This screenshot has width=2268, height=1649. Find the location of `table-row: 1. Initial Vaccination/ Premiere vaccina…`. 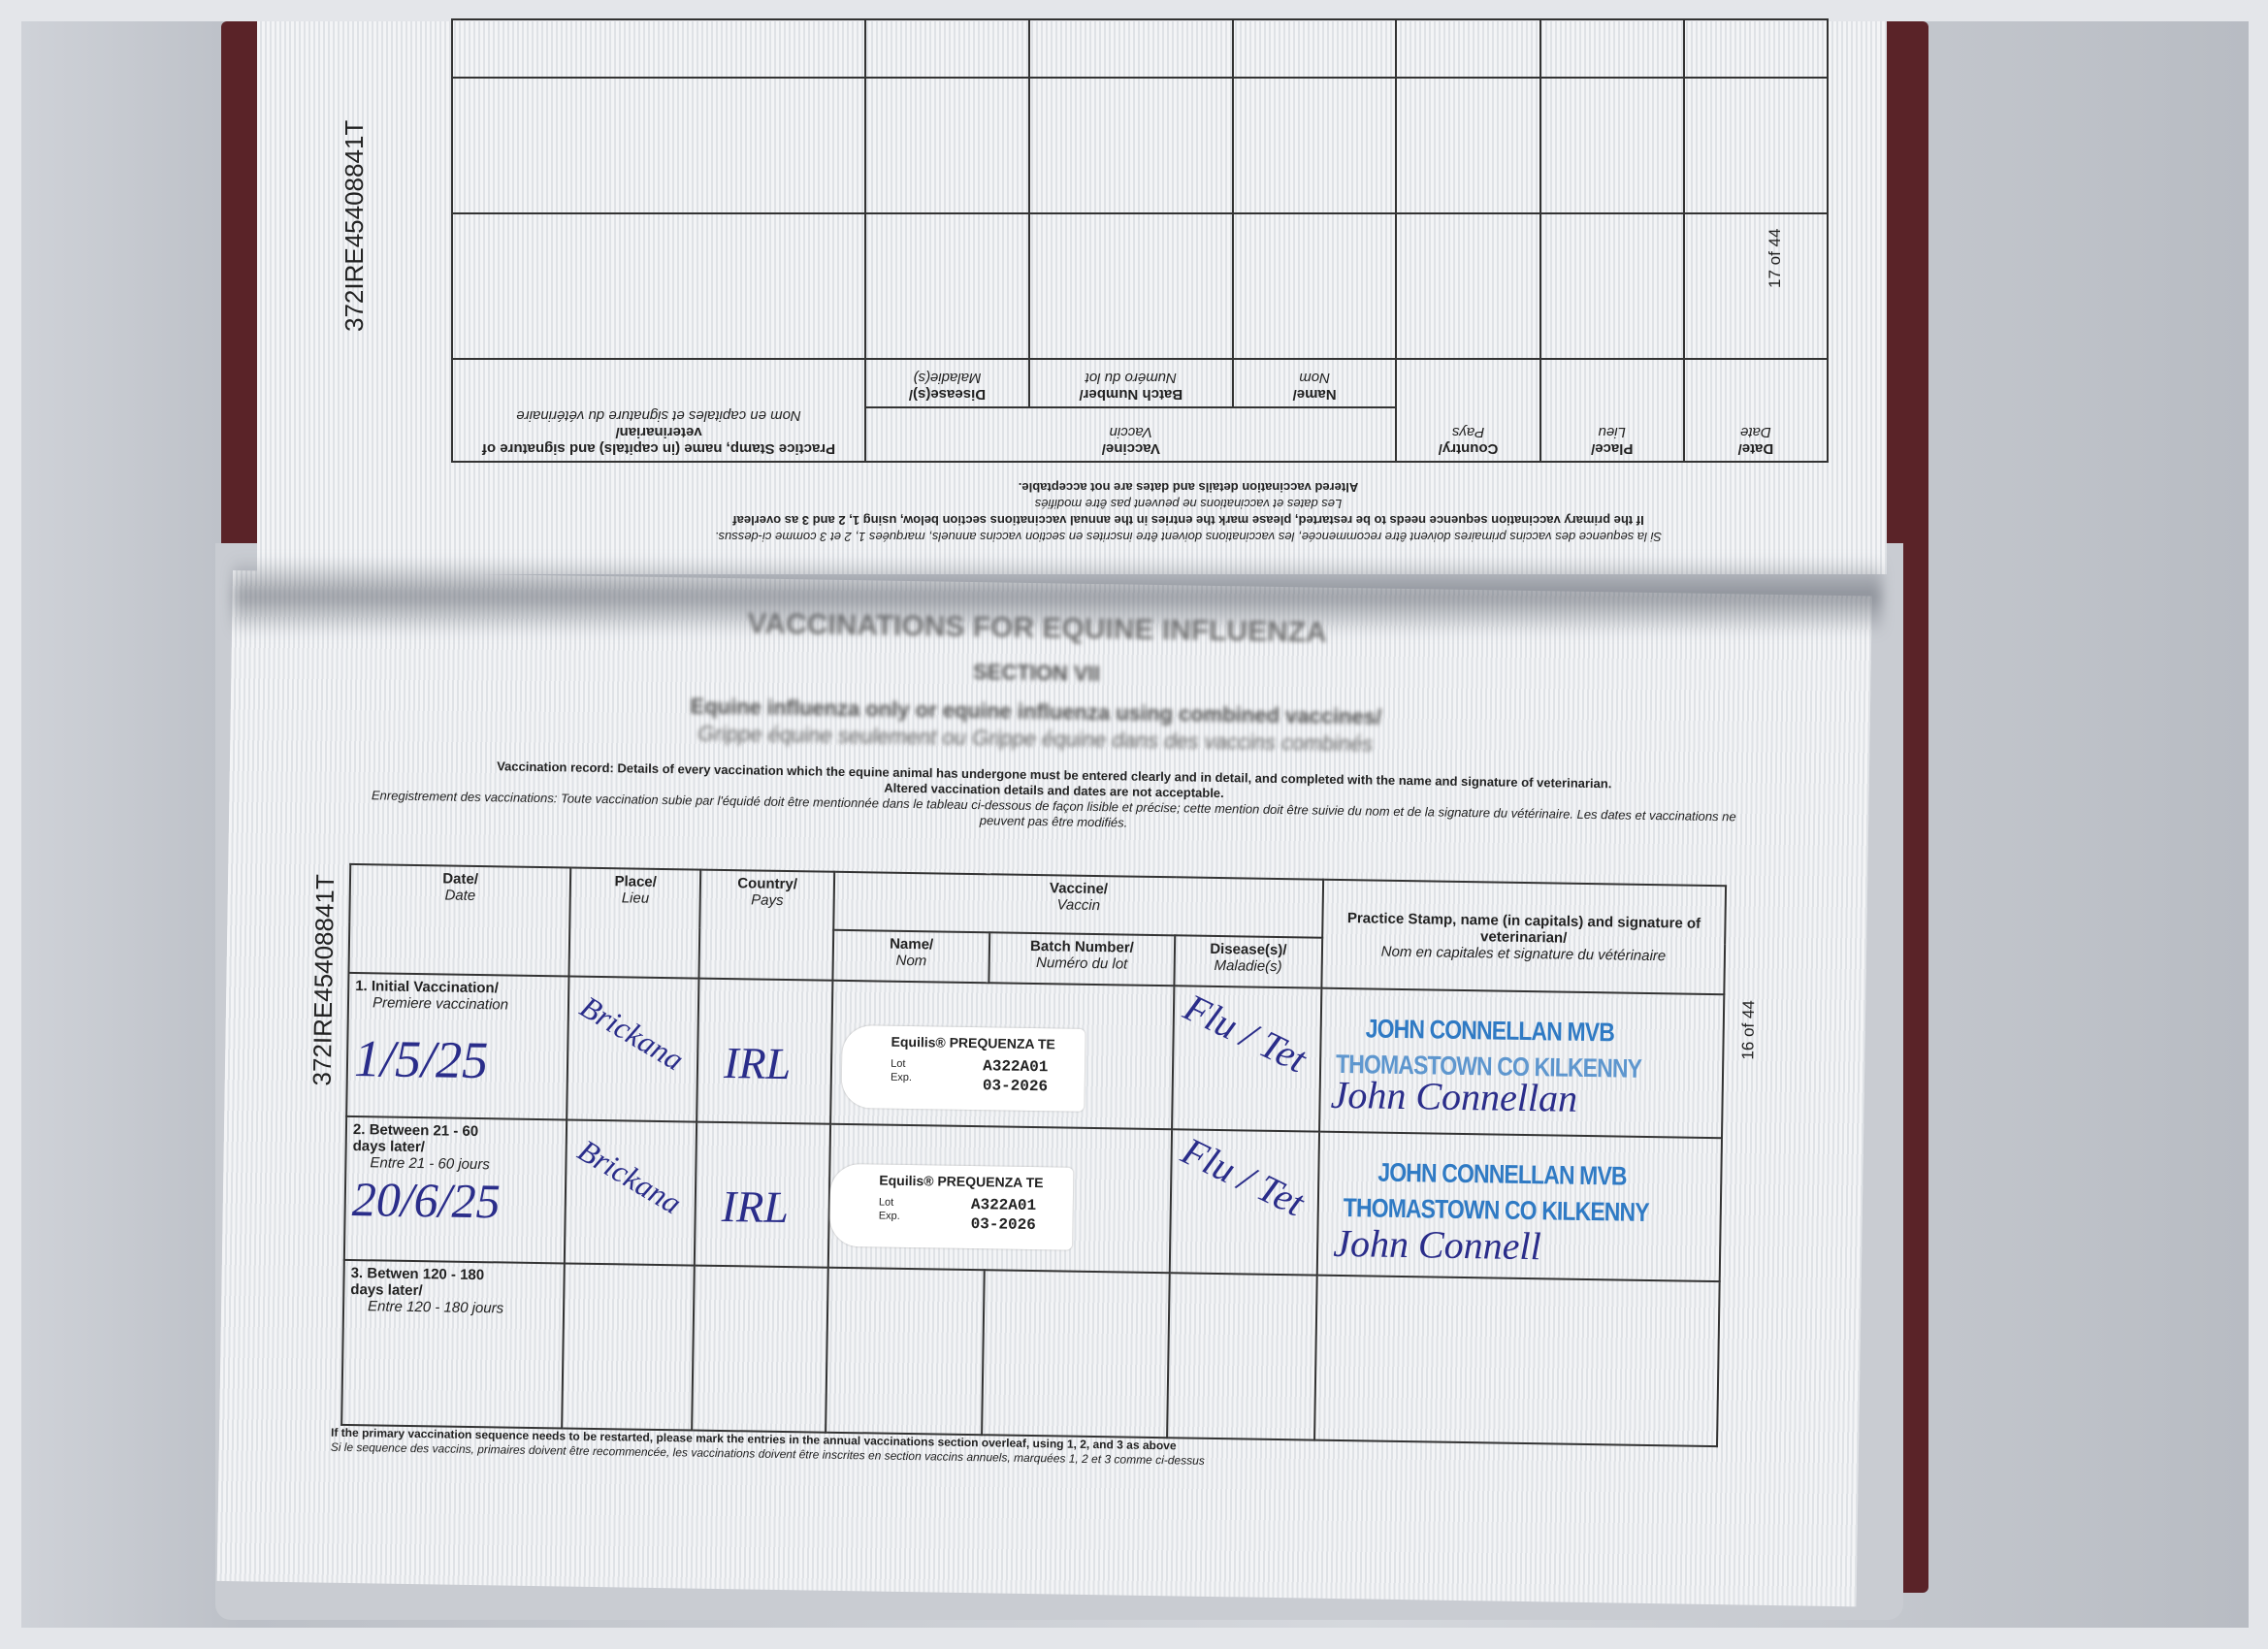

table-row: 1. Initial Vaccination/ Premiere vaccina… is located at coordinates (1035, 1055).